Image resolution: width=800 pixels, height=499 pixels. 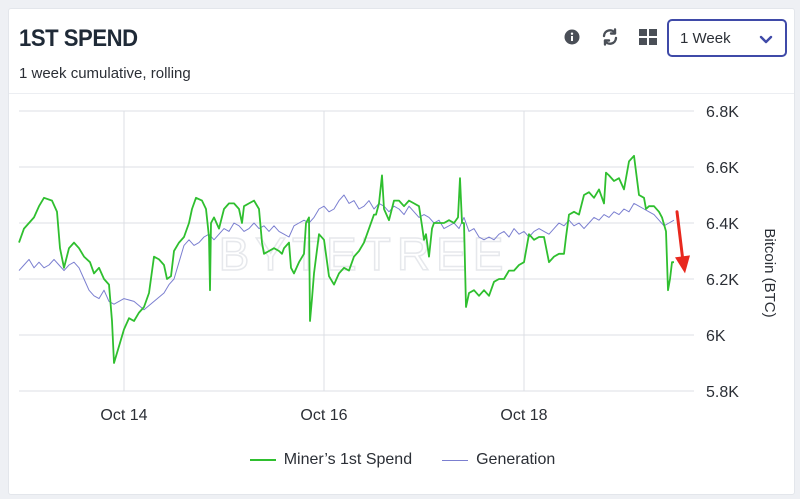 What do you see at coordinates (769, 272) in the screenshot?
I see `y-axis-label: Bitcoin (BTC)` at bounding box center [769, 272].